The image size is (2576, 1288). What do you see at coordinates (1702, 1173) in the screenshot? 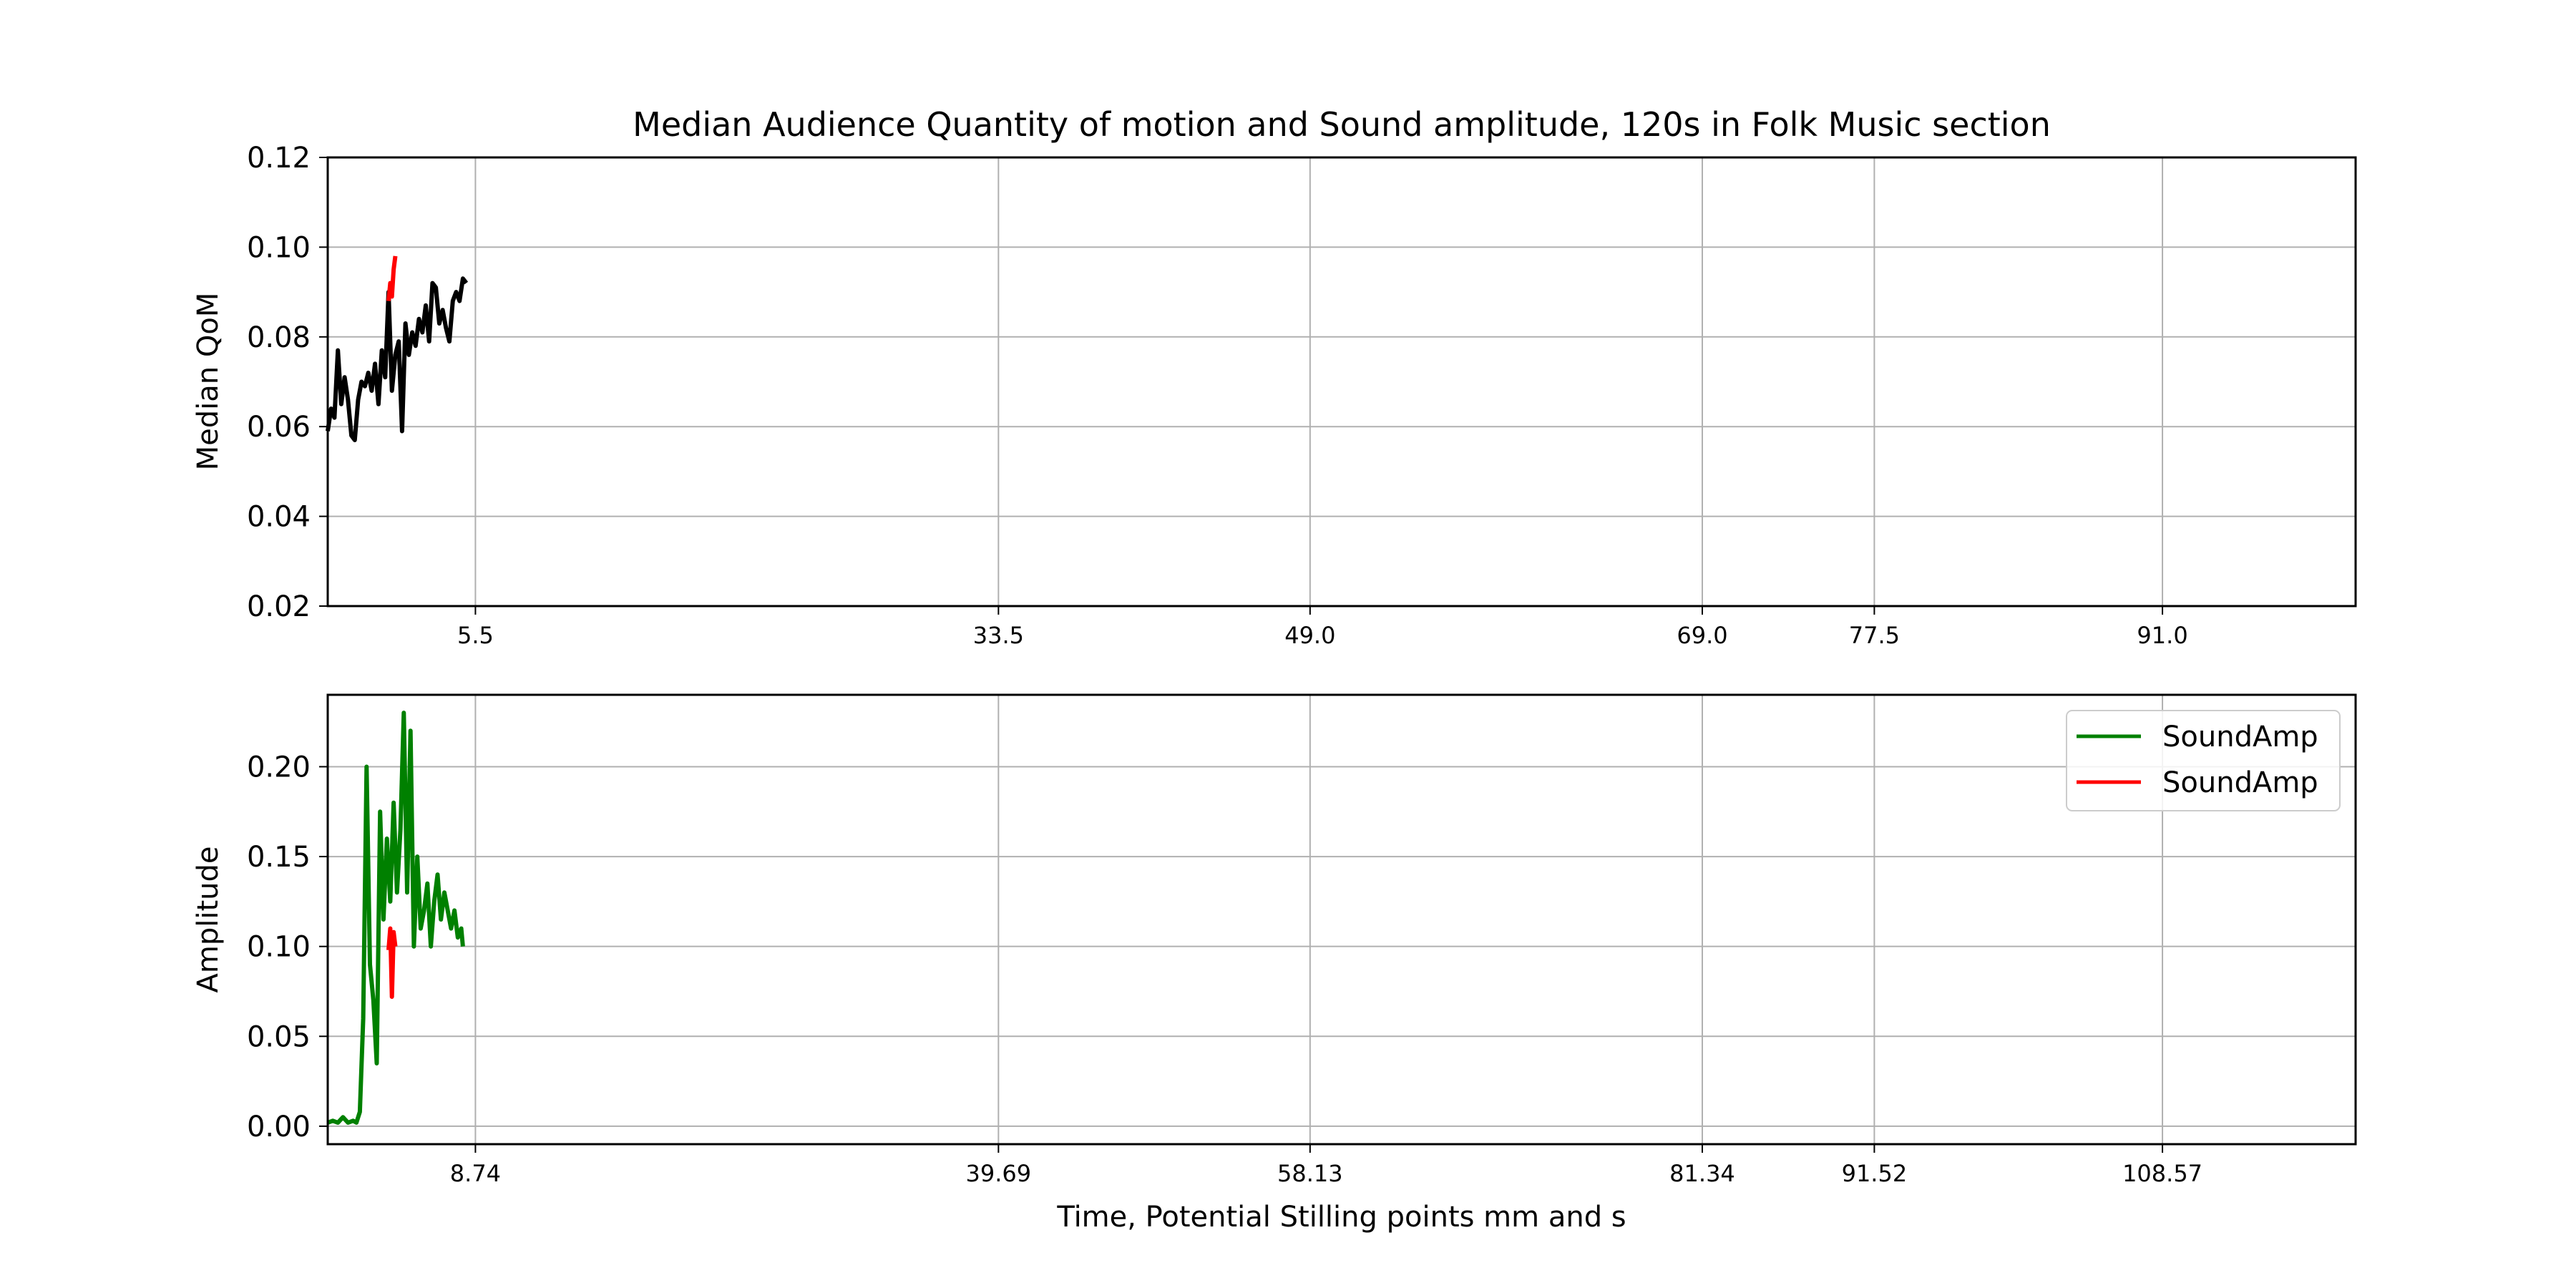
I see `amplitude-x-tick-label: 81.34` at bounding box center [1702, 1173].